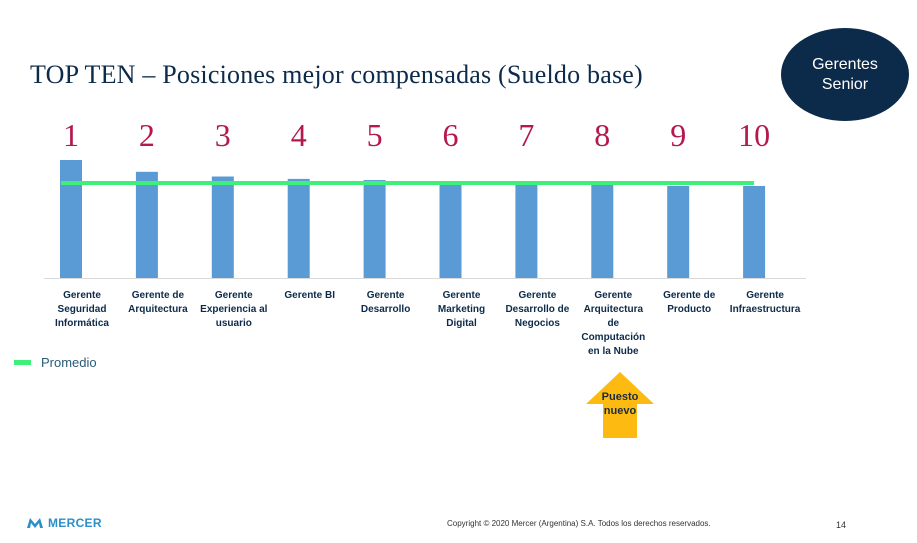 Image resolution: width=917 pixels, height=543 pixels. I want to click on category-label-3: Gerente Experiencia al usuario, so click(233, 309).